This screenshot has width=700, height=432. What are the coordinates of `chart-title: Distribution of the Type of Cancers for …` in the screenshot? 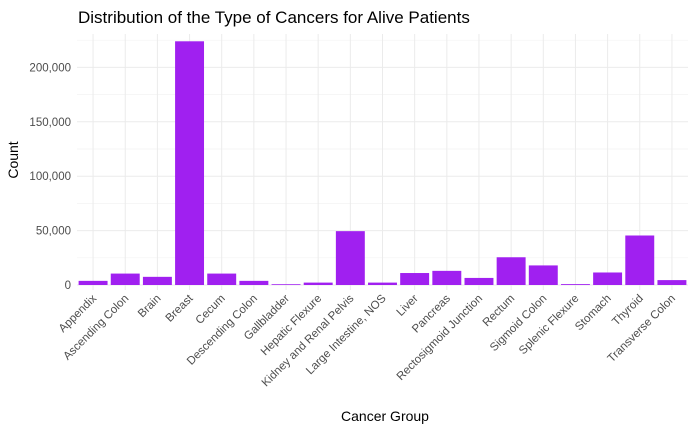 It's located at (274, 17).